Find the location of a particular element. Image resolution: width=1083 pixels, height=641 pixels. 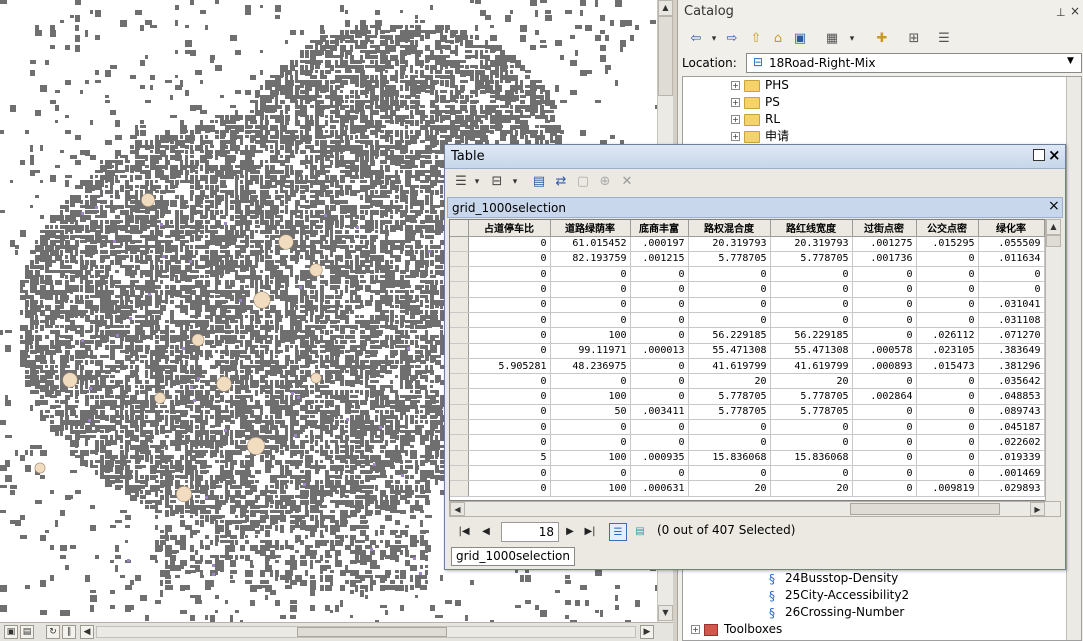

table-row: 0 0 0 0 0 0 0.001469 is located at coordinates (747, 473).